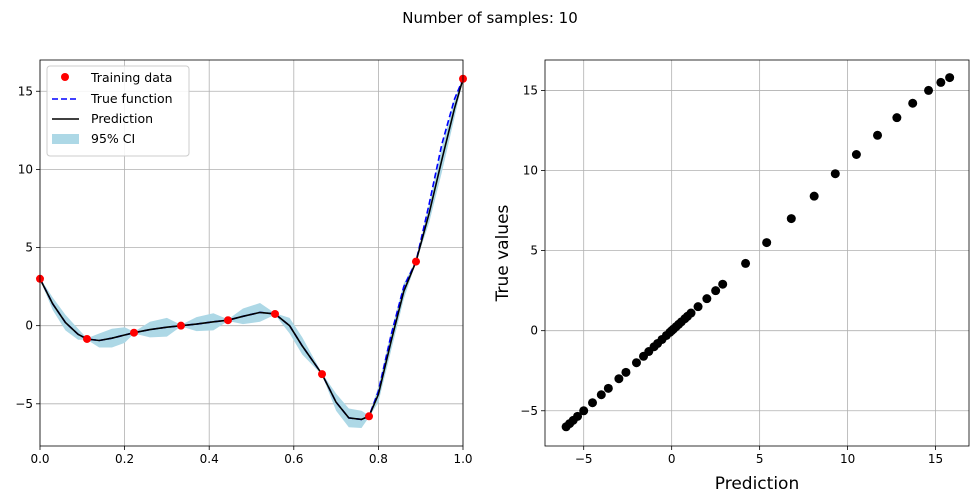 The width and height of the screenshot is (980, 503). What do you see at coordinates (672, 459) in the screenshot?
I see `x-tick-label: 0` at bounding box center [672, 459].